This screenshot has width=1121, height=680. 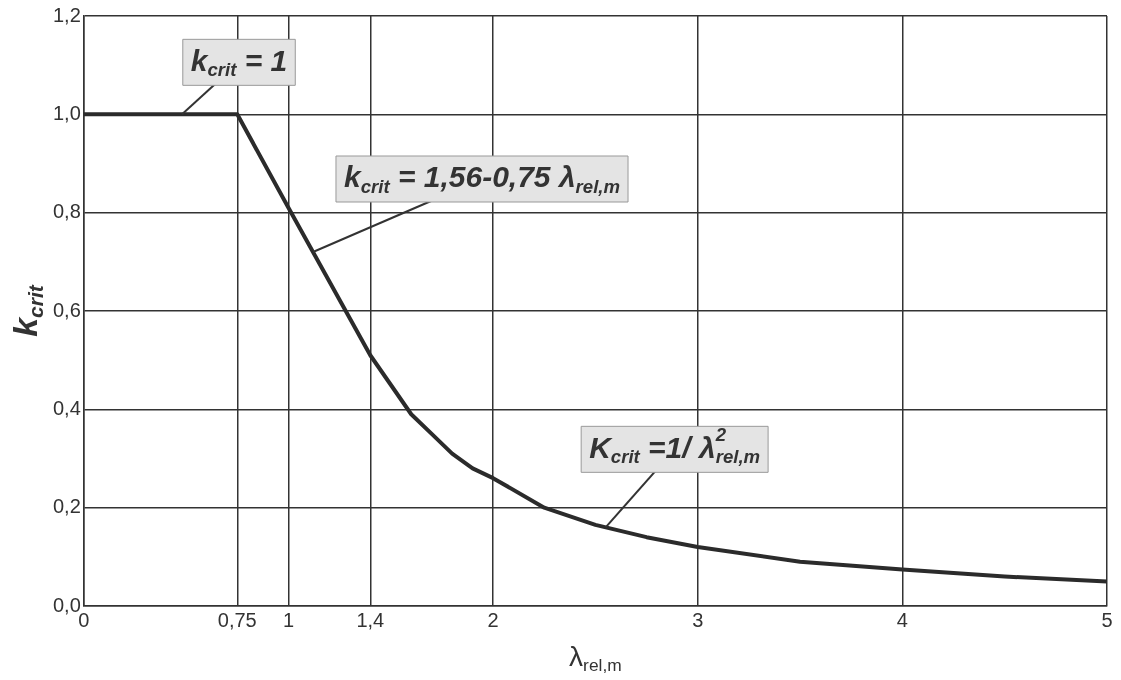 I want to click on y-tick-label: 0,0, so click(x=66, y=604).